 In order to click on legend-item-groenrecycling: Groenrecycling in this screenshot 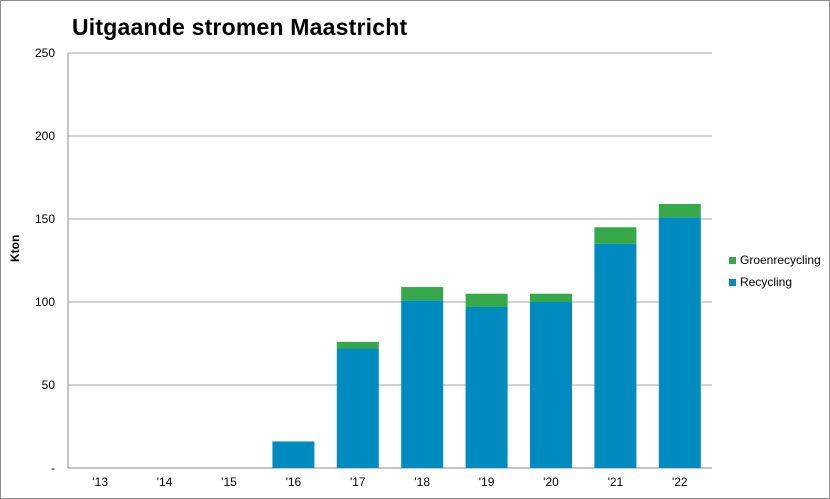, I will do `click(775, 260)`.